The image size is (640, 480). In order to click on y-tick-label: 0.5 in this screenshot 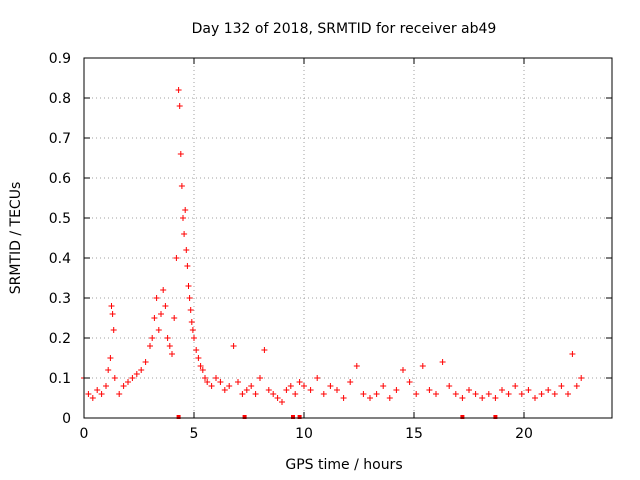, I will do `click(60, 219)`.